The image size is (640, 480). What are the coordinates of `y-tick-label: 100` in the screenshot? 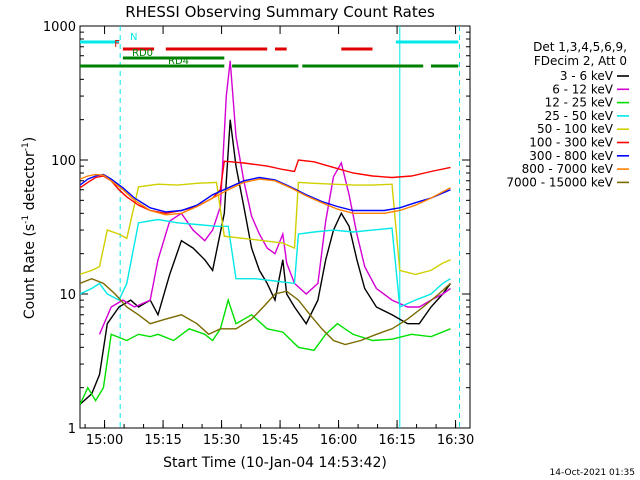 It's located at (63, 161).